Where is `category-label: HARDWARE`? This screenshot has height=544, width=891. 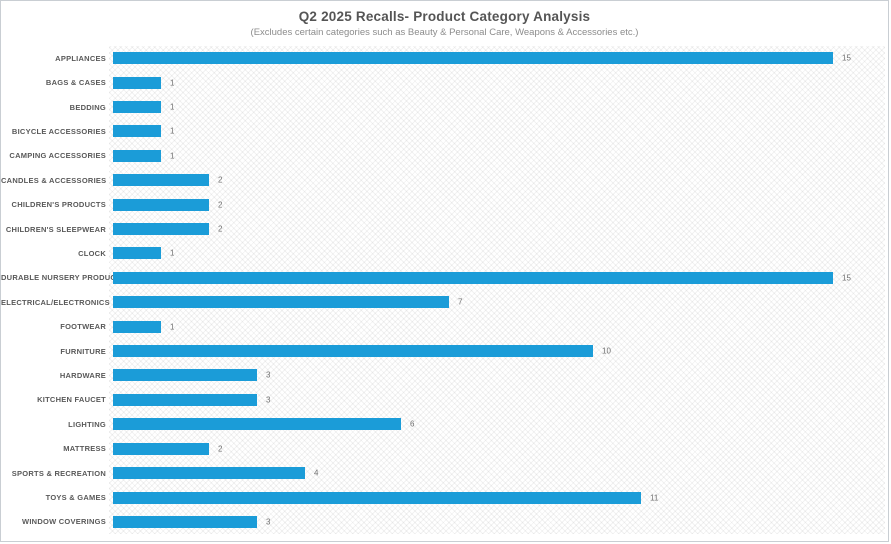 category-label: HARDWARE is located at coordinates (82, 375).